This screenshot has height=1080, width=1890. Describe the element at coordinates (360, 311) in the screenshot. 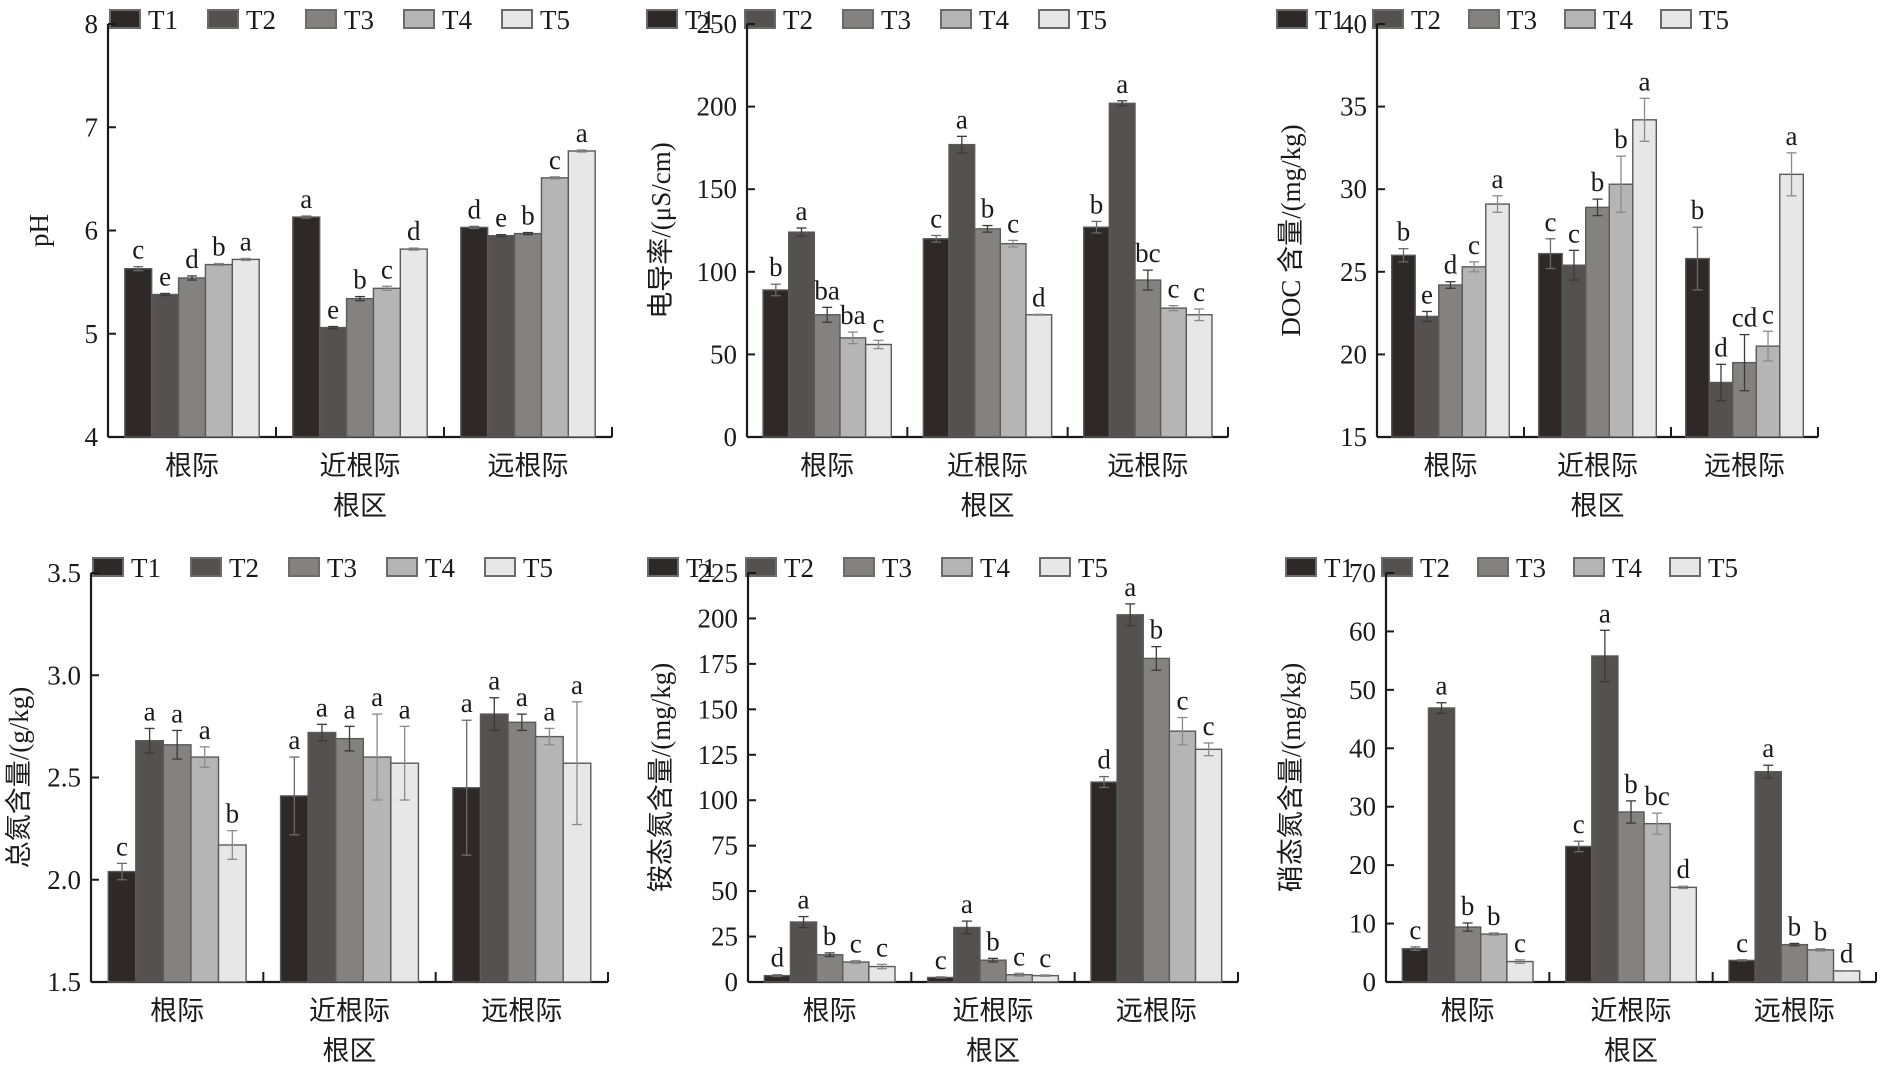

I see `bar-group: a eb cd` at that location.